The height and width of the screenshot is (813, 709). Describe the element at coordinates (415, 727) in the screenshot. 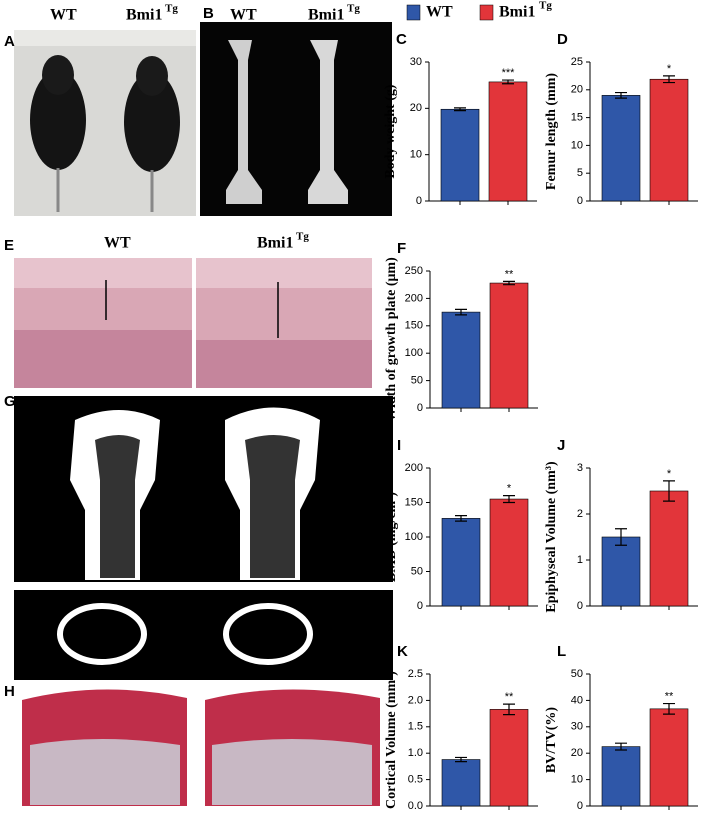

I see `y-tick-label: 1.5` at that location.